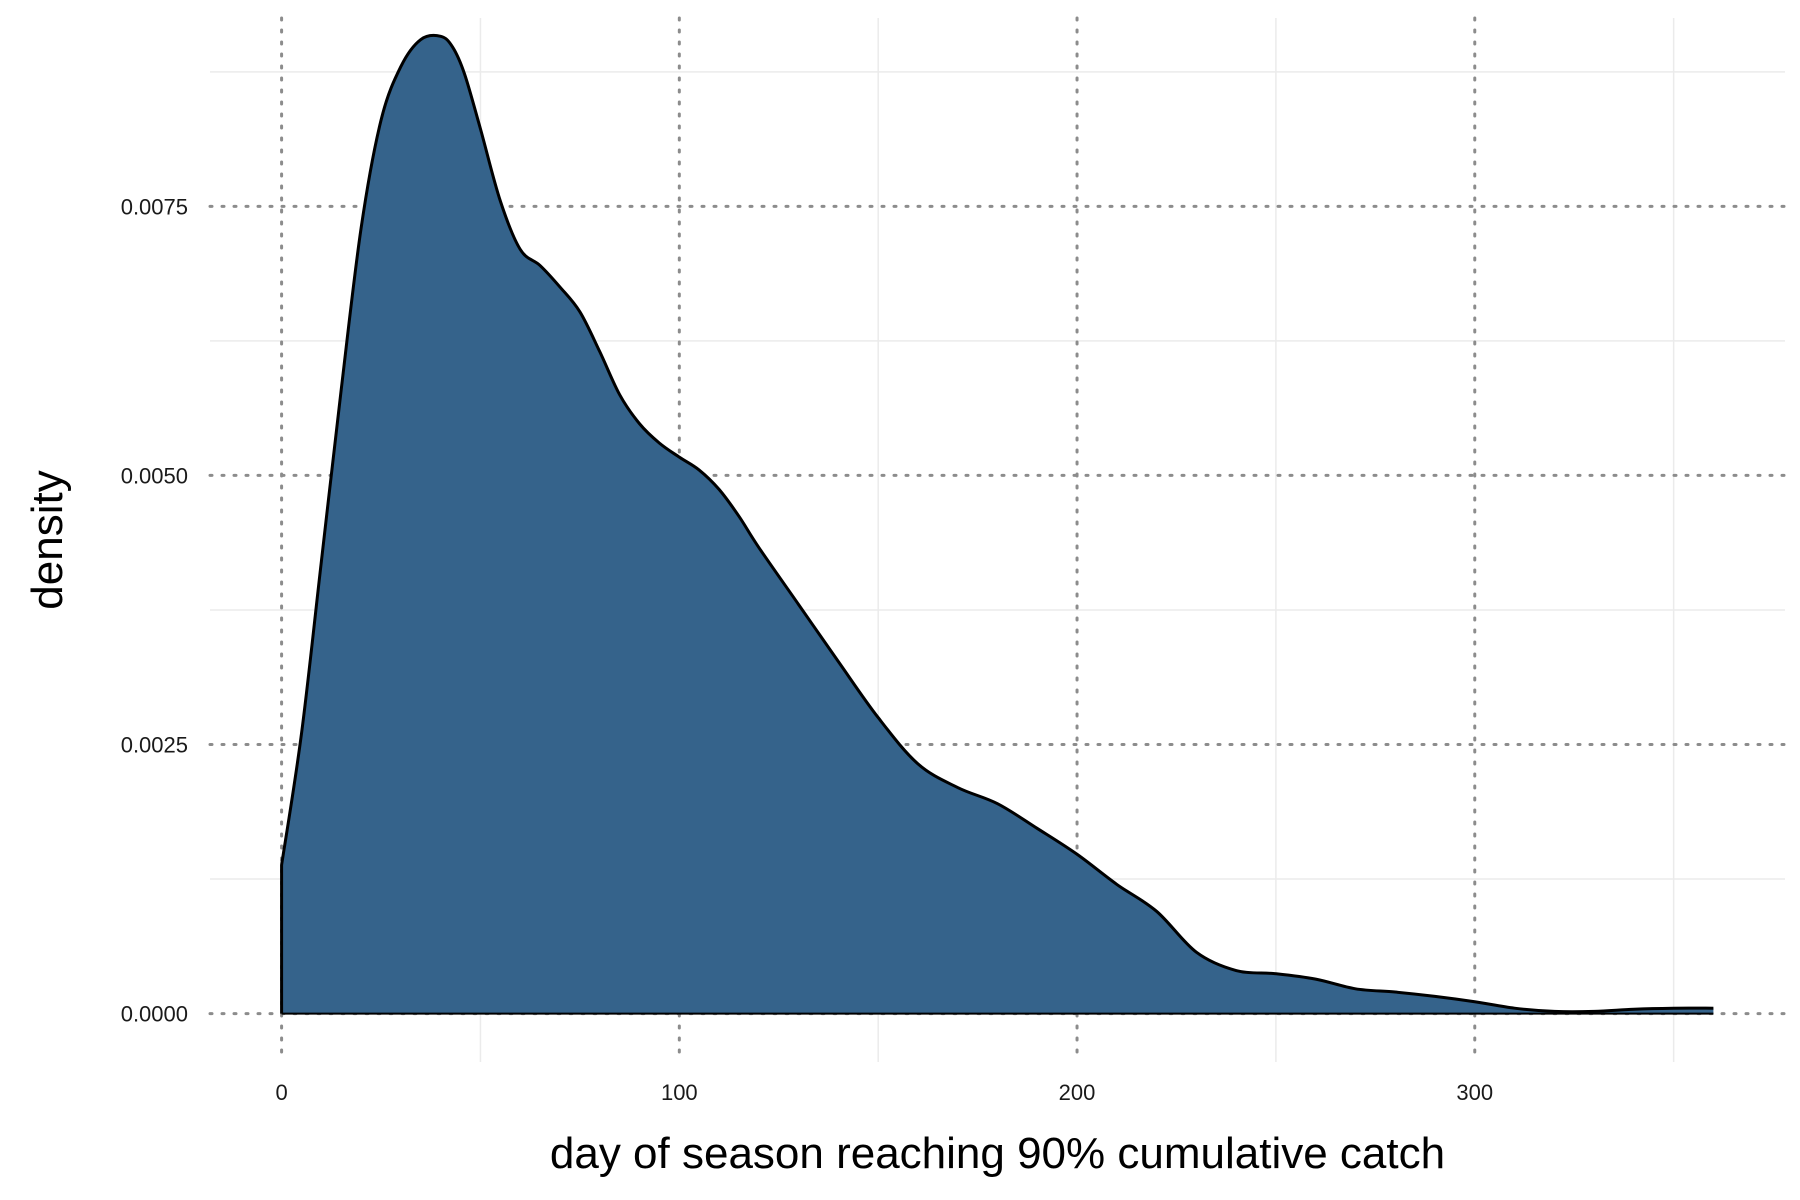 The image size is (1800, 1200). Describe the element at coordinates (47, 539) in the screenshot. I see `y-axis-title: density` at that location.